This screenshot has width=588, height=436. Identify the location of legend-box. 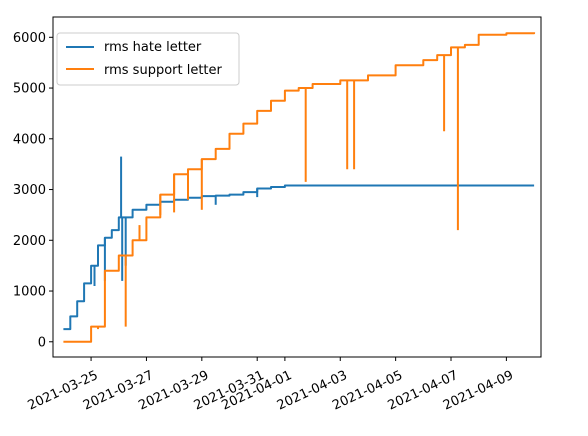
(148, 59).